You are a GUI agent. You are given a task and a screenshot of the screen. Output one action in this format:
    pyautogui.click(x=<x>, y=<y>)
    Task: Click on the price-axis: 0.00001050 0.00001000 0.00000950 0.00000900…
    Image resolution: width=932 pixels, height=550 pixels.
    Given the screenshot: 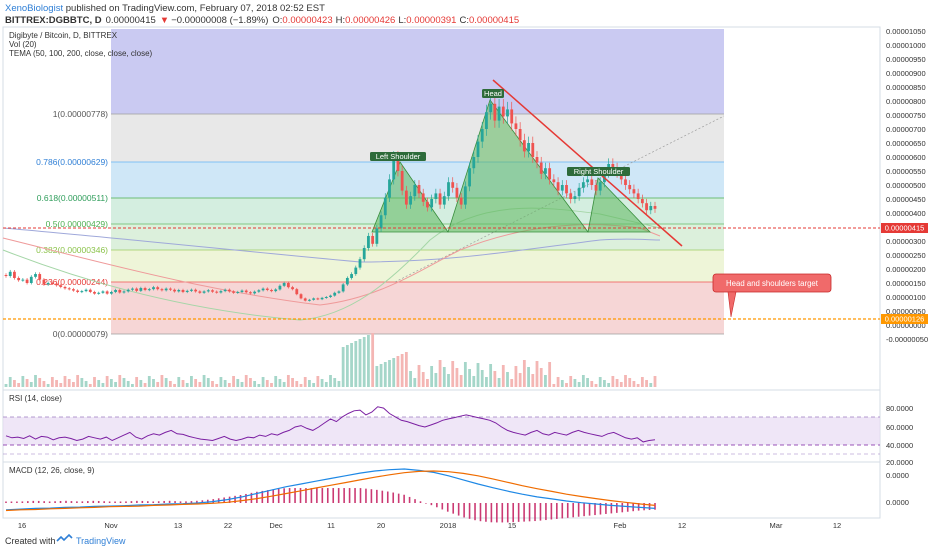 What is the action you would take?
    pyautogui.click(x=907, y=185)
    